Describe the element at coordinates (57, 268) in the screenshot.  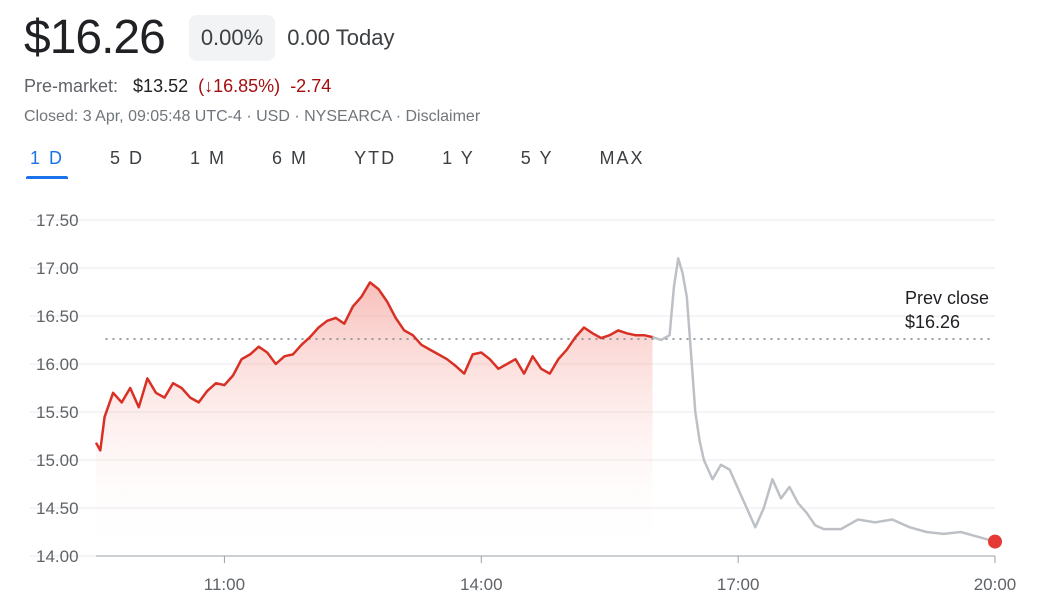
I see `y-tick-label: 17.00` at that location.